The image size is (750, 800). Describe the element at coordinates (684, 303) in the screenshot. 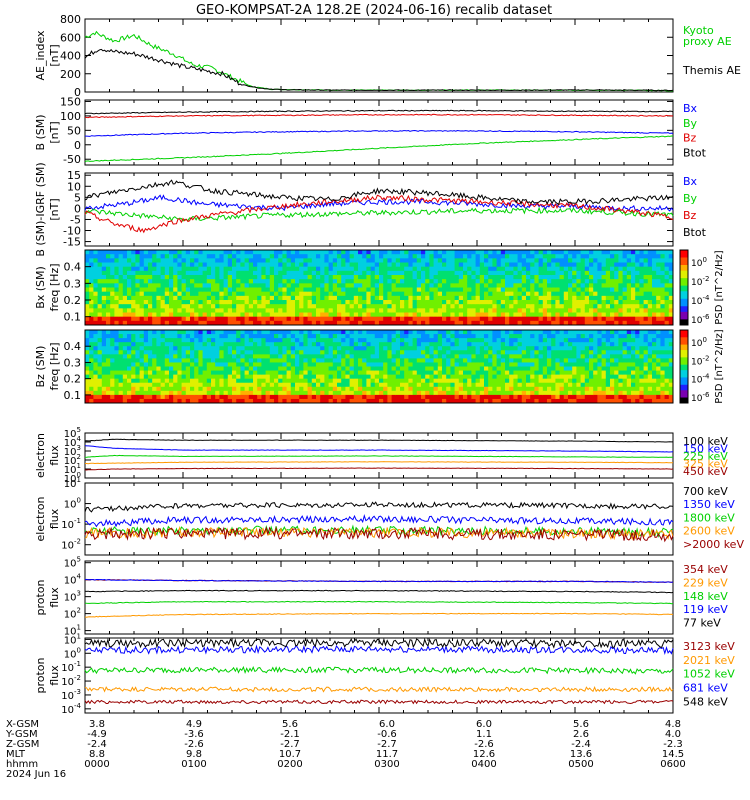

I see `colorbar-swatch` at that location.